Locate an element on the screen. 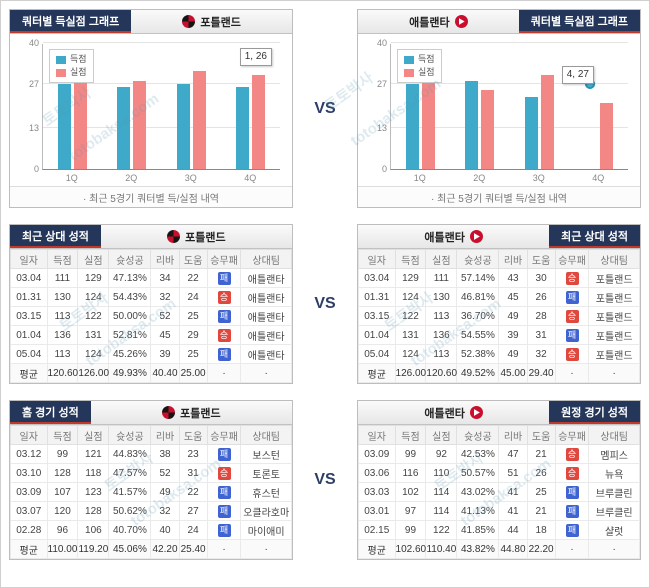 This screenshot has width=650, height=588. table-row: 03.07 120 128 50.62% 32 27 패 오클라호마 is located at coordinates (151, 511).